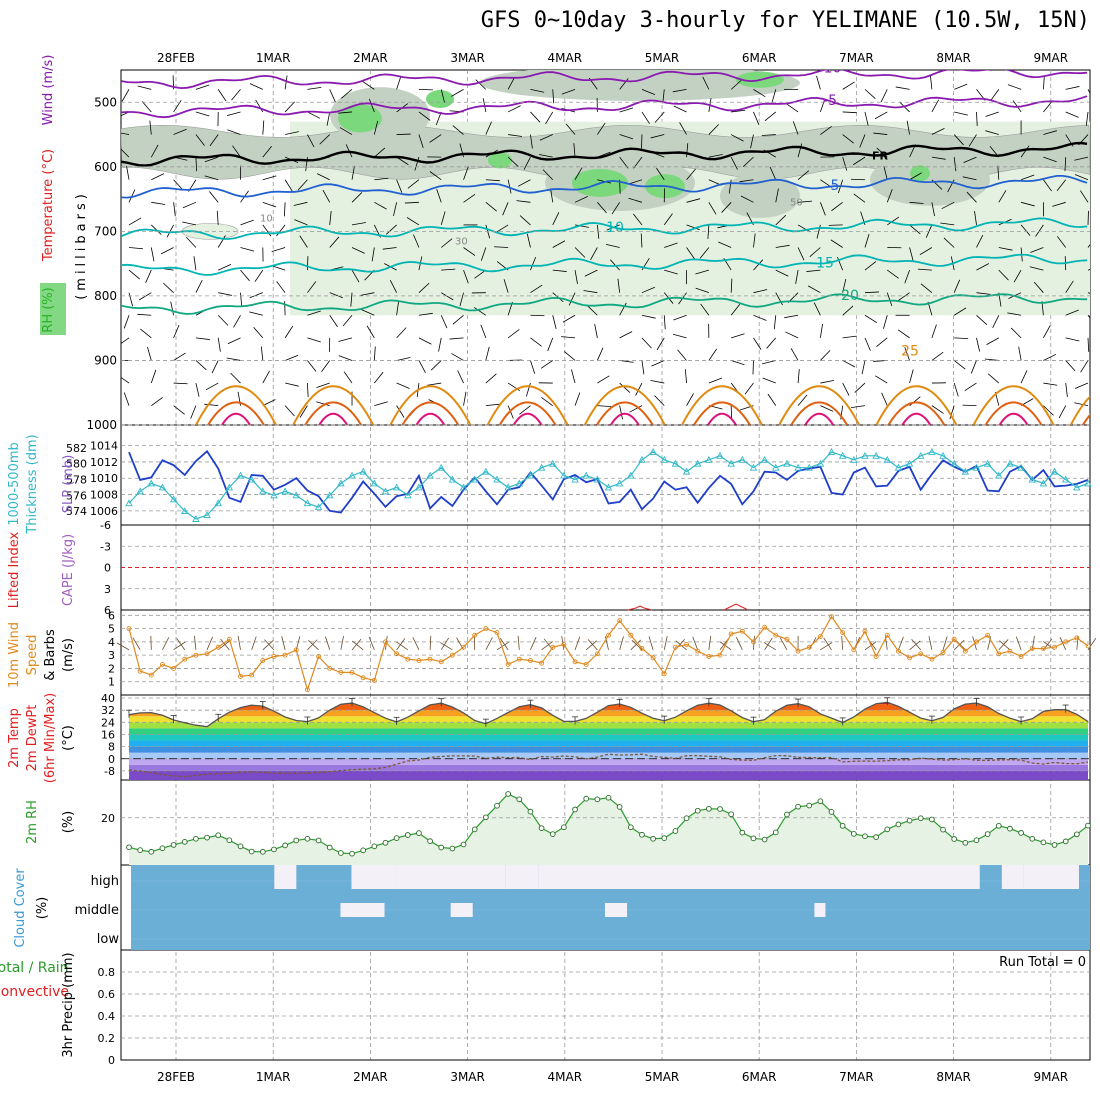 This screenshot has width=1100, height=1100. Describe the element at coordinates (81, 245) in the screenshot. I see `upper-y-axis-label: (millibars)` at that location.